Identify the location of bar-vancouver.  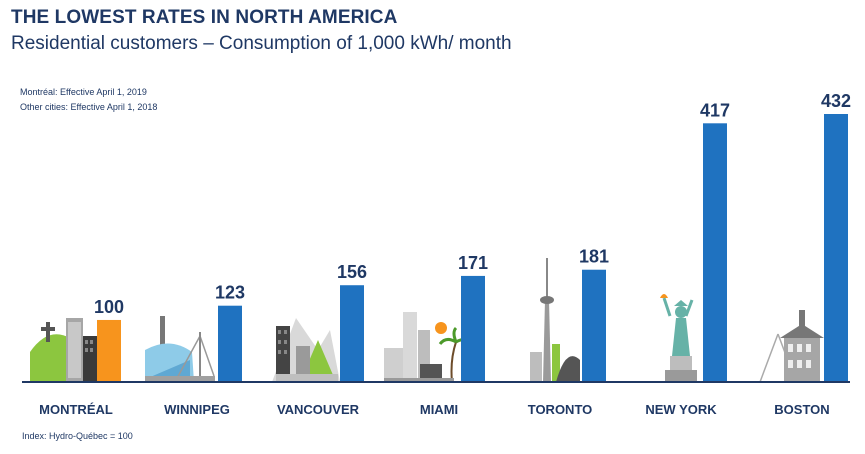
(352, 333).